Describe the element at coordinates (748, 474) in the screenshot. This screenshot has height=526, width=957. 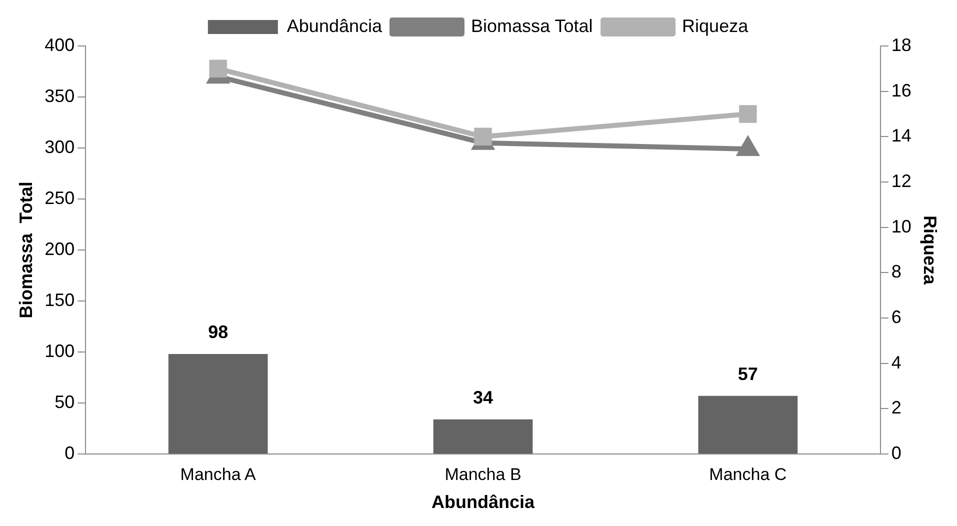
I see `x-tick-label: Mancha C` at that location.